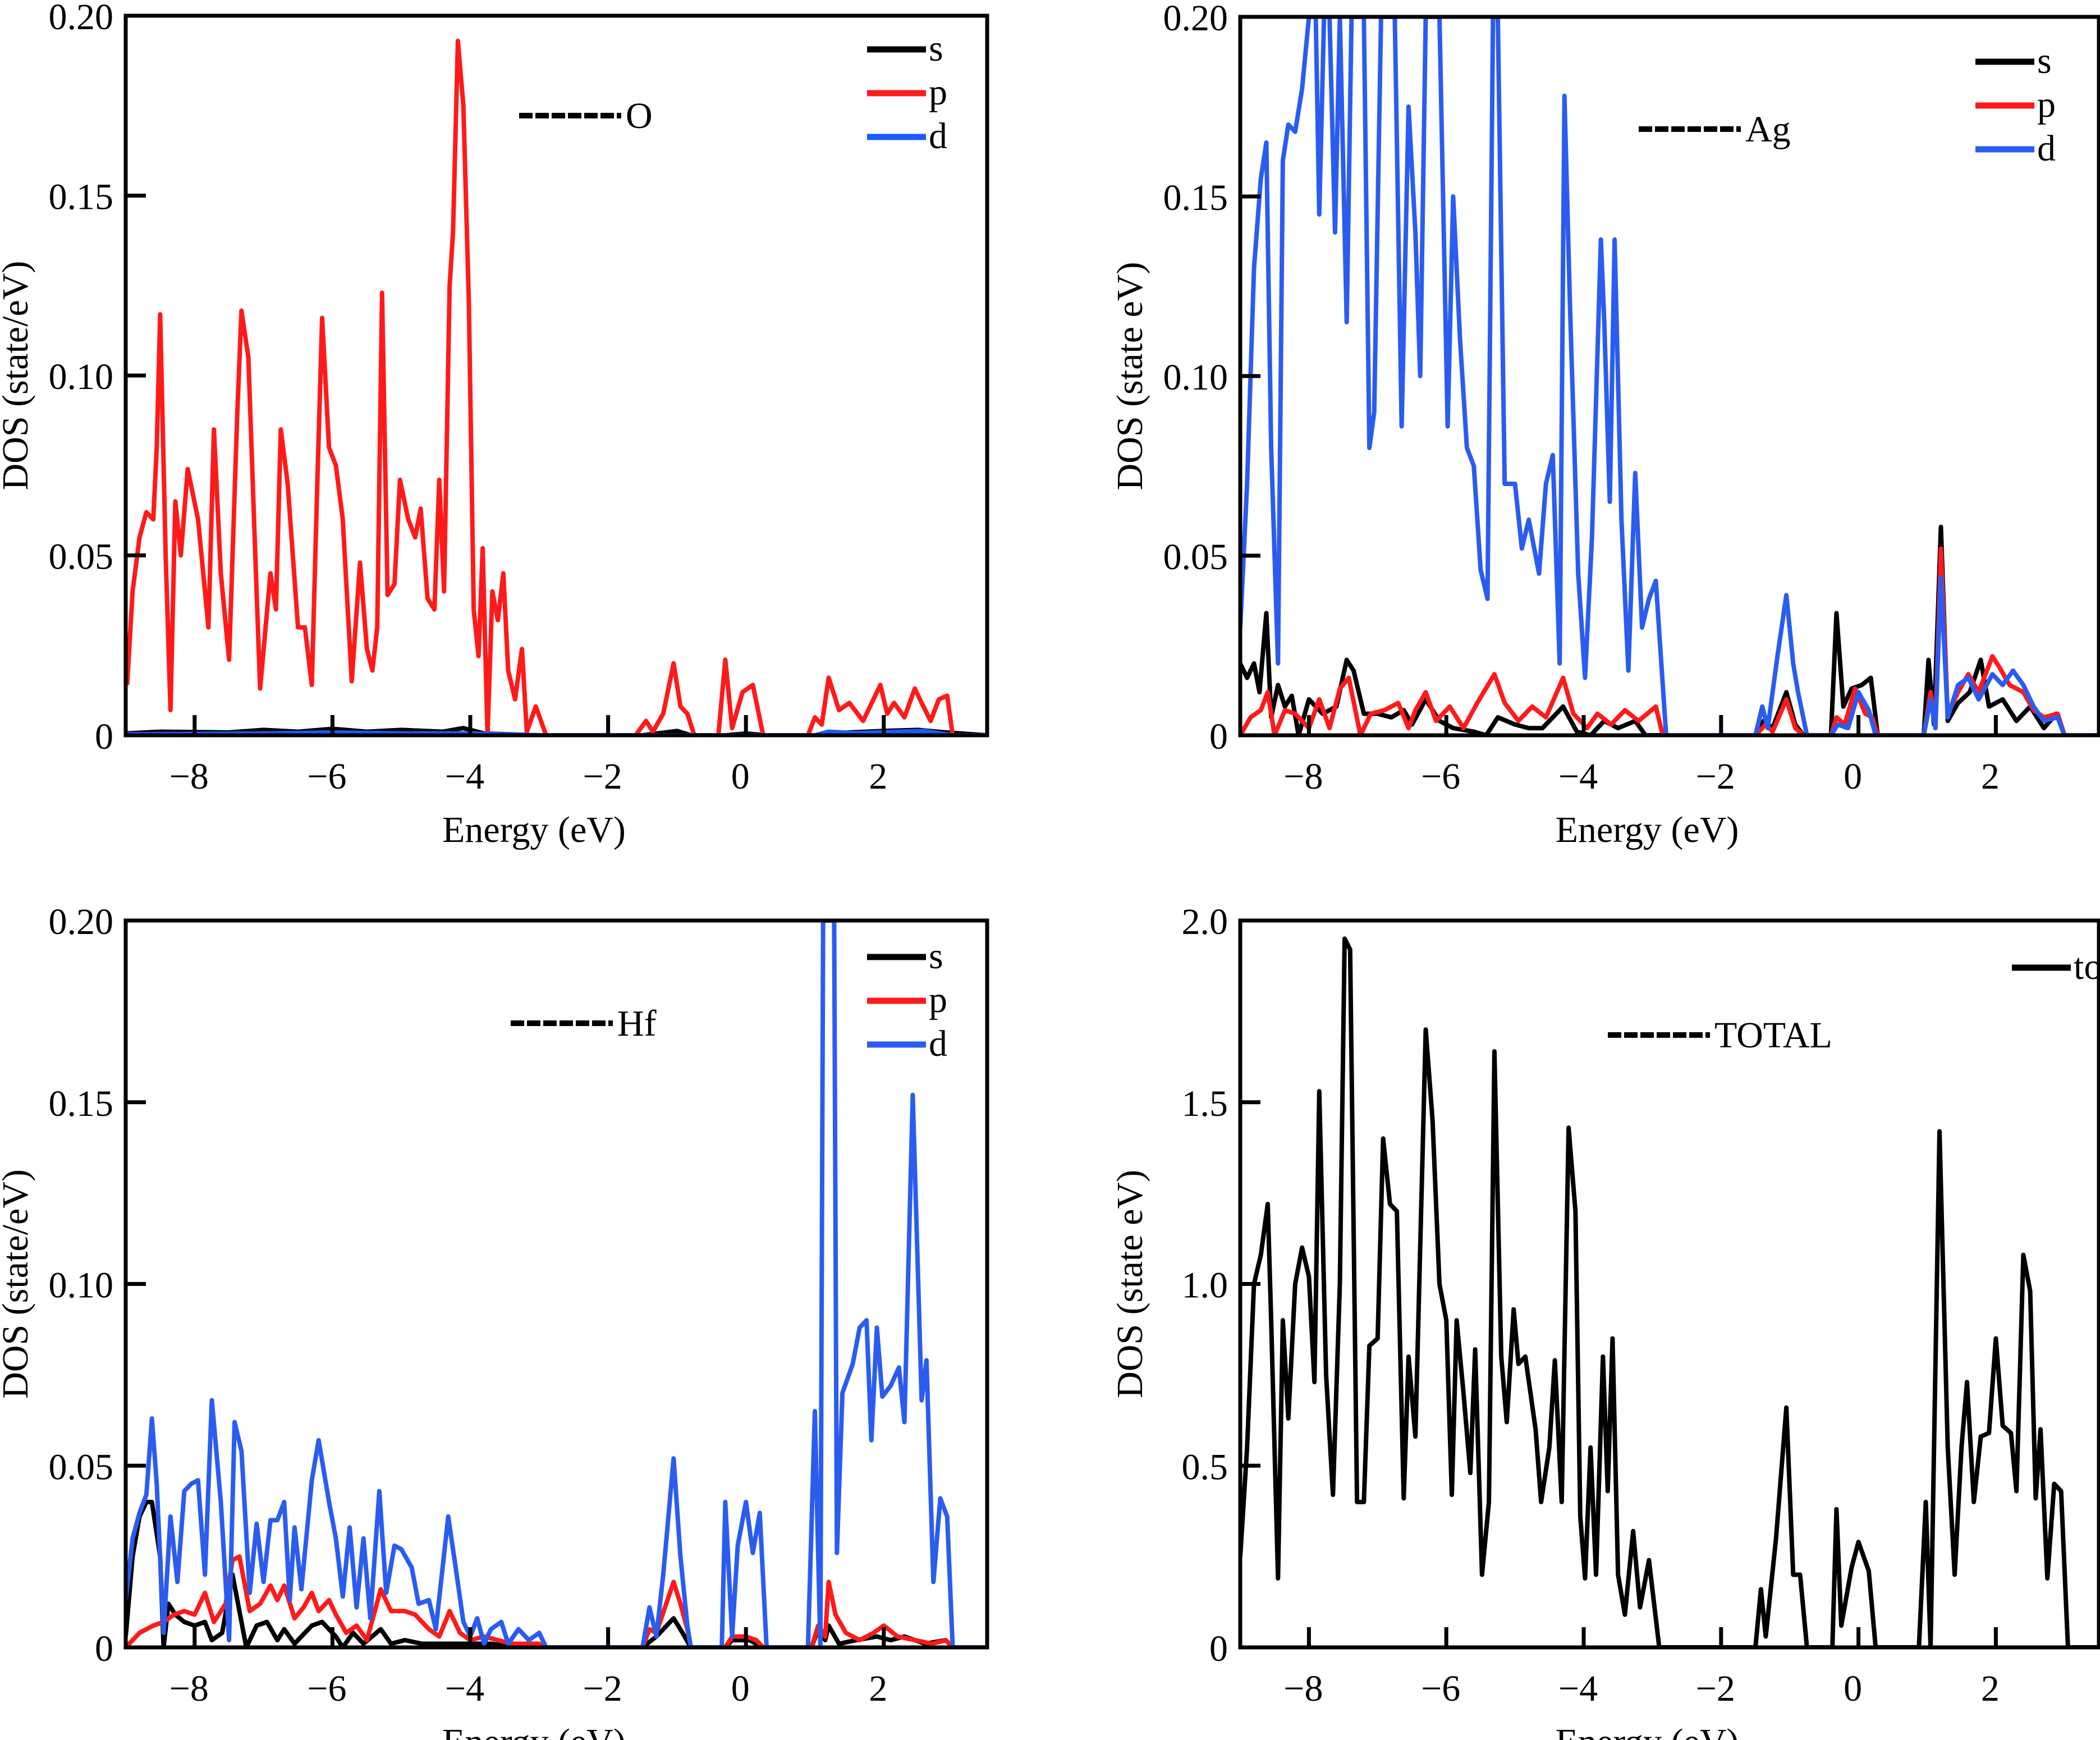 The height and width of the screenshot is (1740, 2100). What do you see at coordinates (1205, 1103) in the screenshot?
I see `y-tick-label: 1.5` at bounding box center [1205, 1103].